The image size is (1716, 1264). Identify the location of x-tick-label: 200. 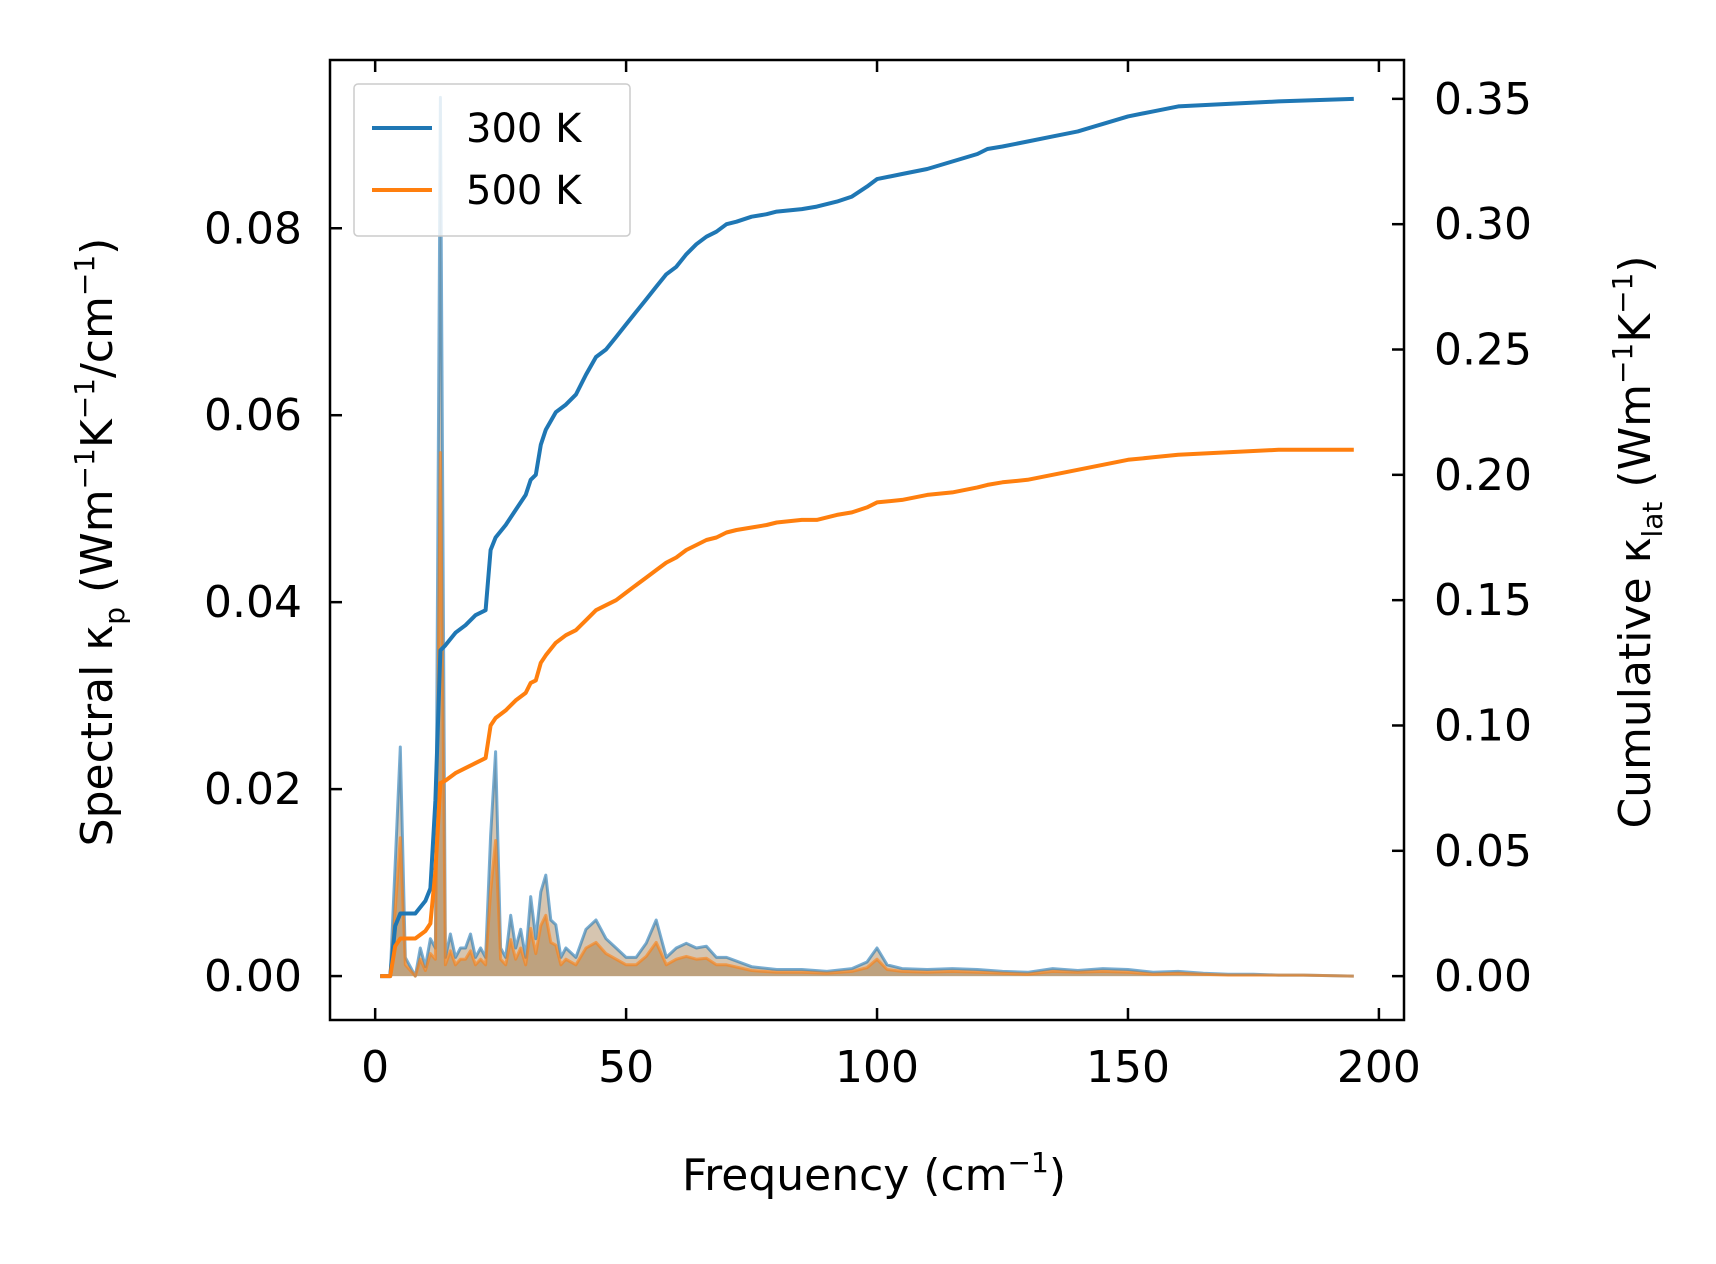
(1379, 1067).